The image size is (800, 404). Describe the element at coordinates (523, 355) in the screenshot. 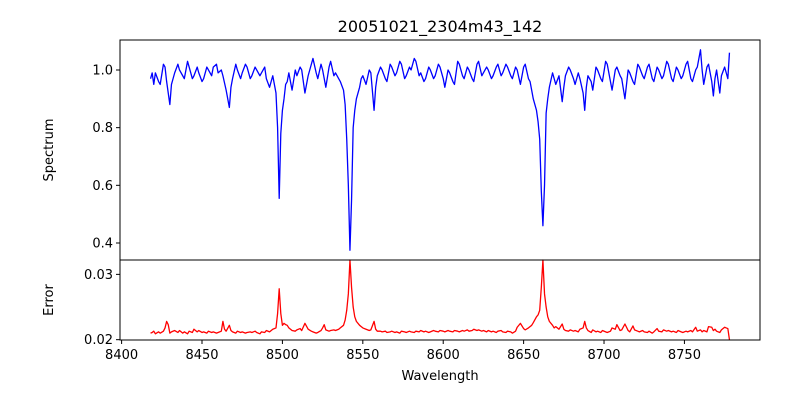

I see `error-xtick-label: 8650` at that location.